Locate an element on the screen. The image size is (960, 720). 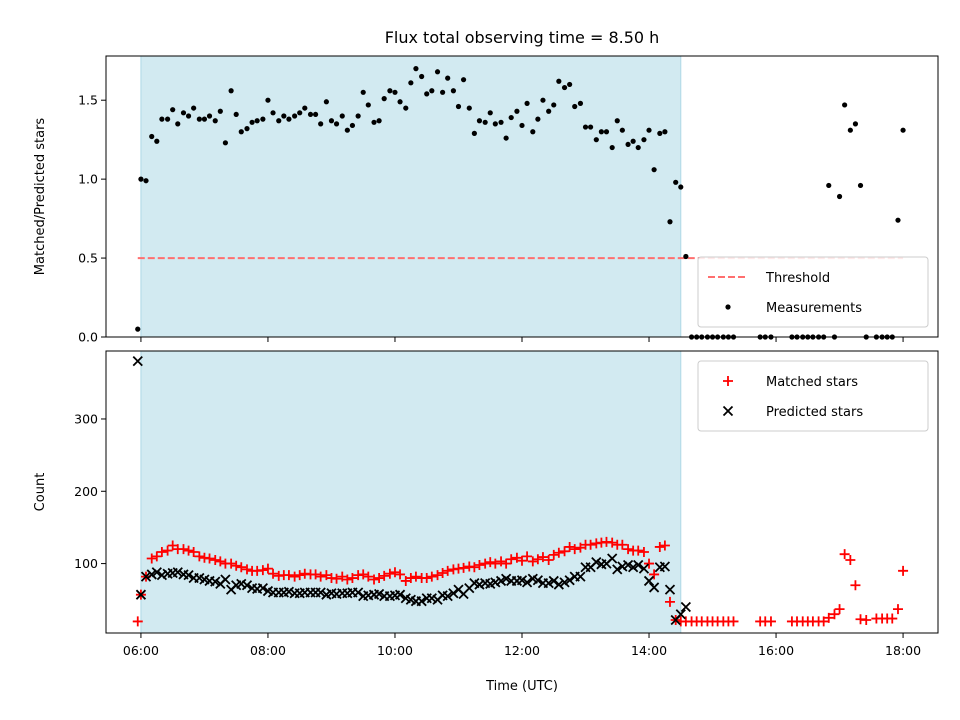
x-tick-label: 14:00 is located at coordinates (649, 650).